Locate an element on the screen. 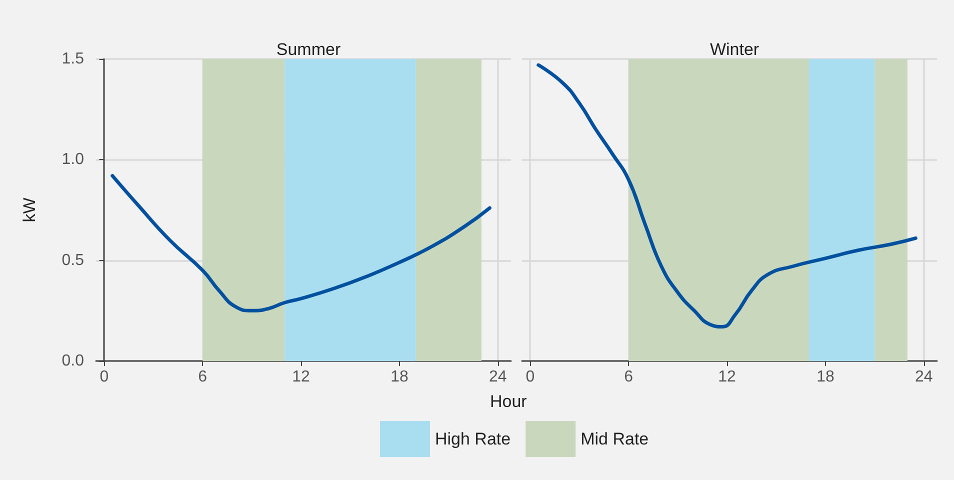 The image size is (954, 480). chart-title: Winter is located at coordinates (735, 49).